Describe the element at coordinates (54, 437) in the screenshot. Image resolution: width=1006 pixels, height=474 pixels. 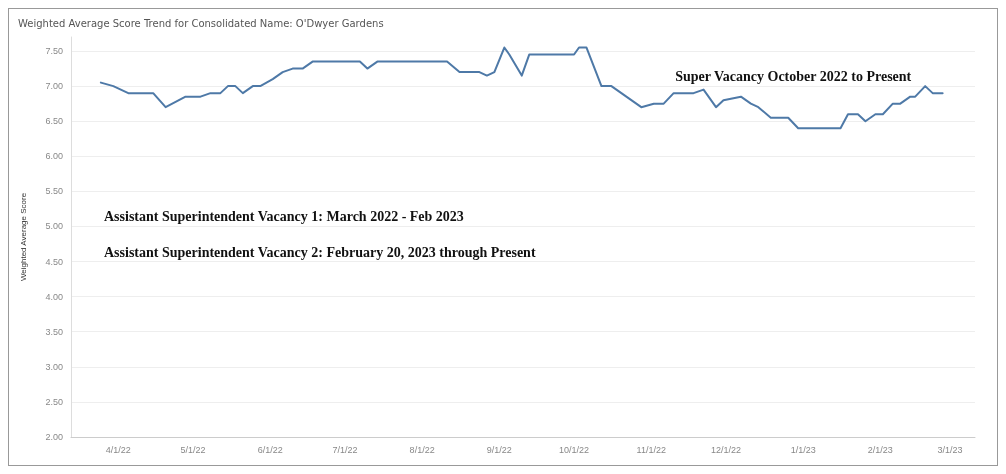
I see `y-tick-label: 2.00` at that location.